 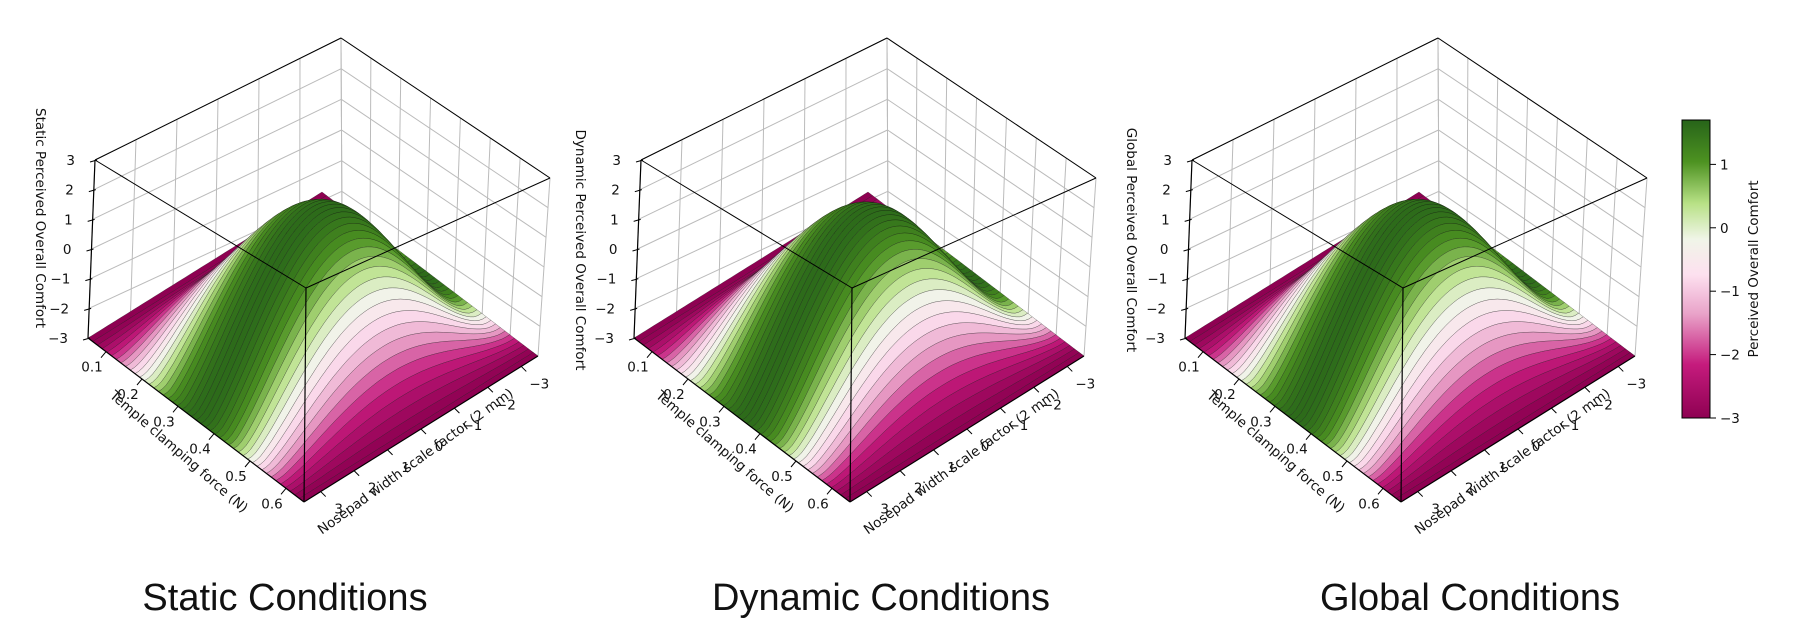 What do you see at coordinates (506, 405) in the screenshot?
I see `x-tick-label: −2` at bounding box center [506, 405].